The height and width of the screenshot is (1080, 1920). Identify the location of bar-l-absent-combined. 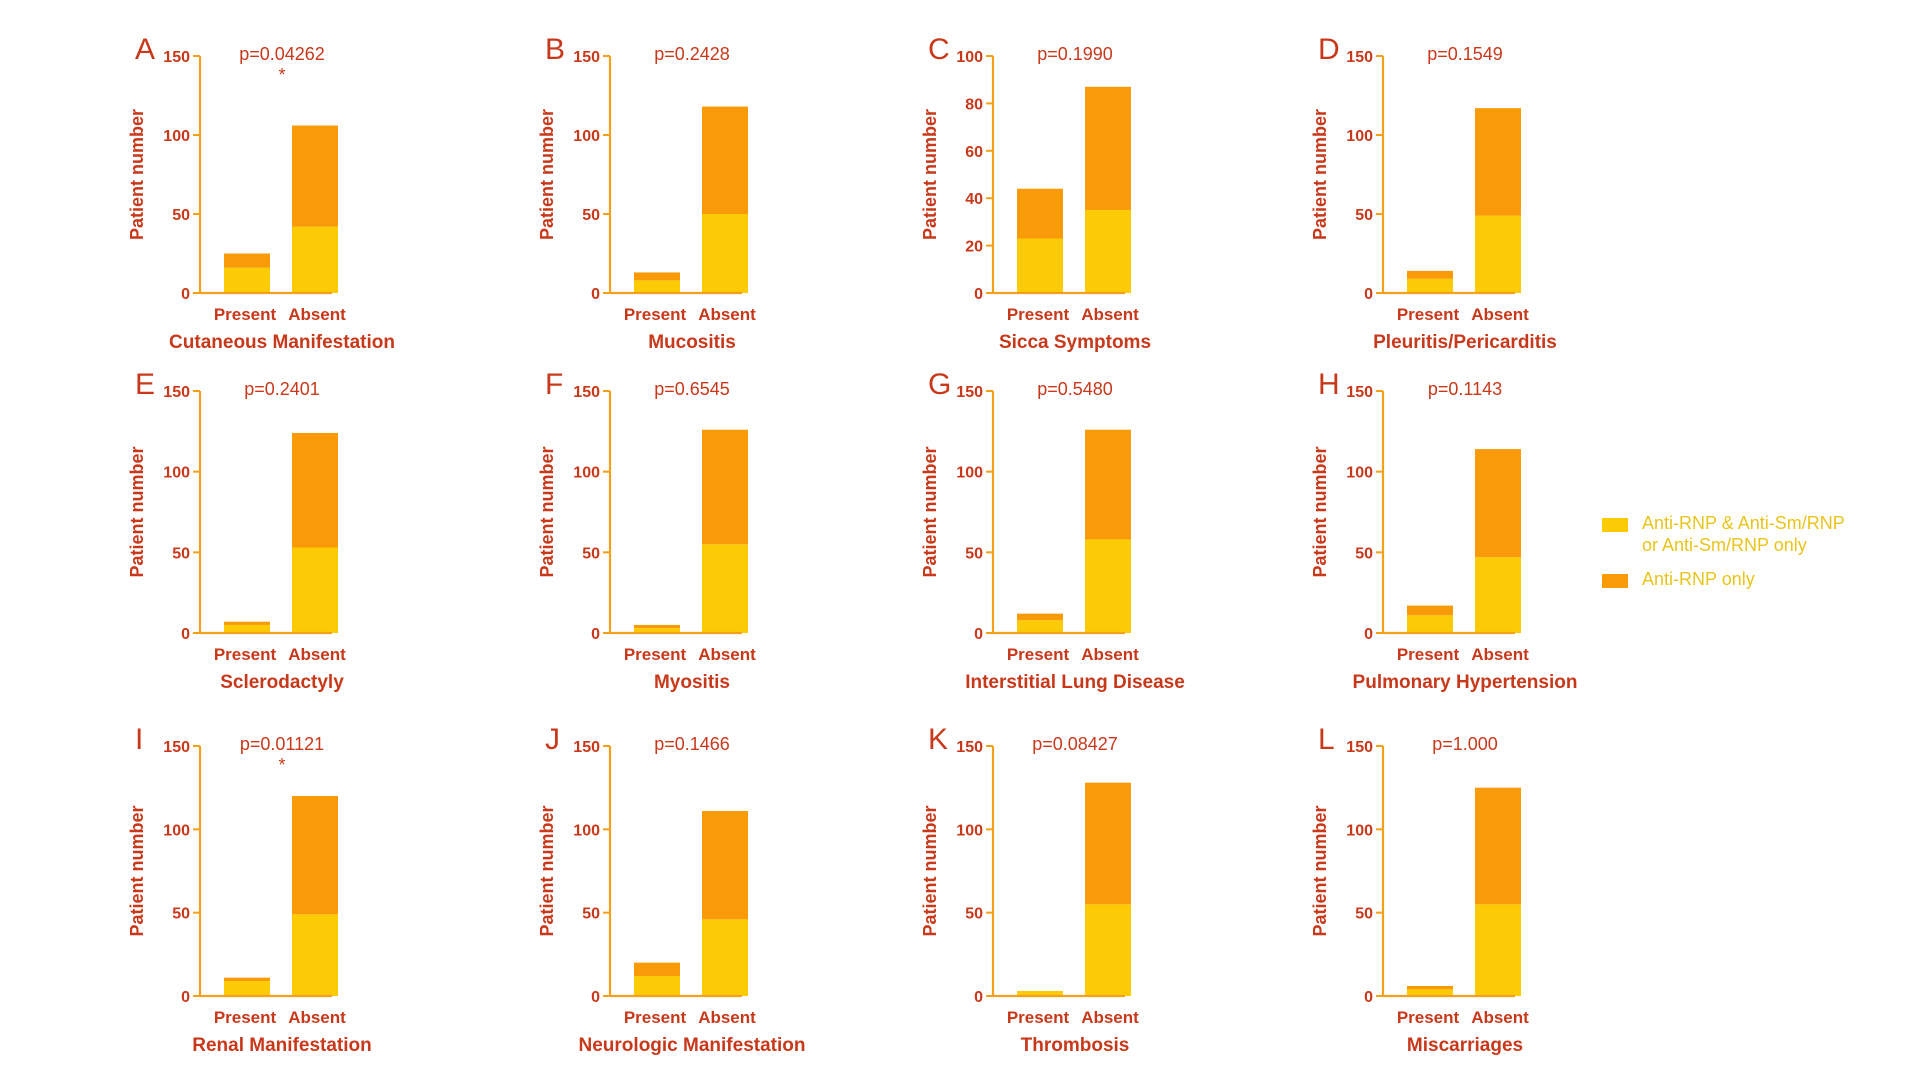
(1498, 950).